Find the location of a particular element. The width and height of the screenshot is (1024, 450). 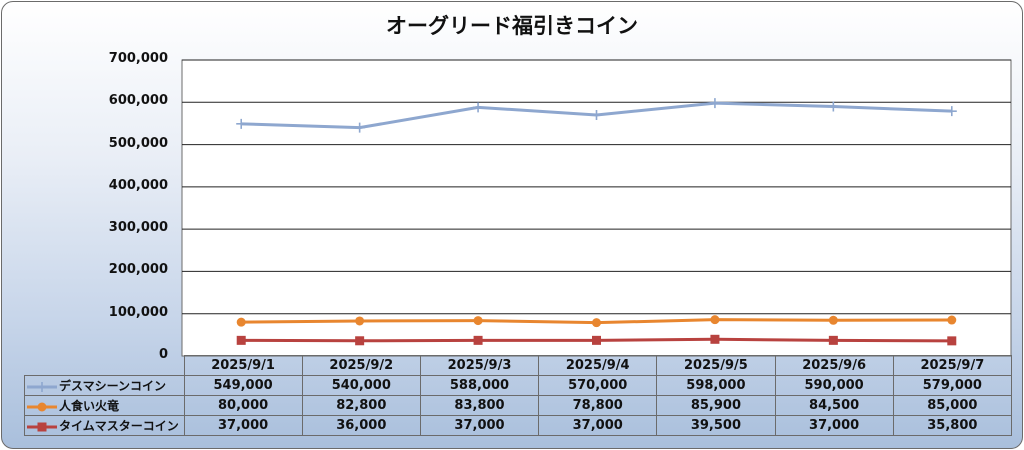

legend-entry: デスマシーンコイン is located at coordinates (104, 385).